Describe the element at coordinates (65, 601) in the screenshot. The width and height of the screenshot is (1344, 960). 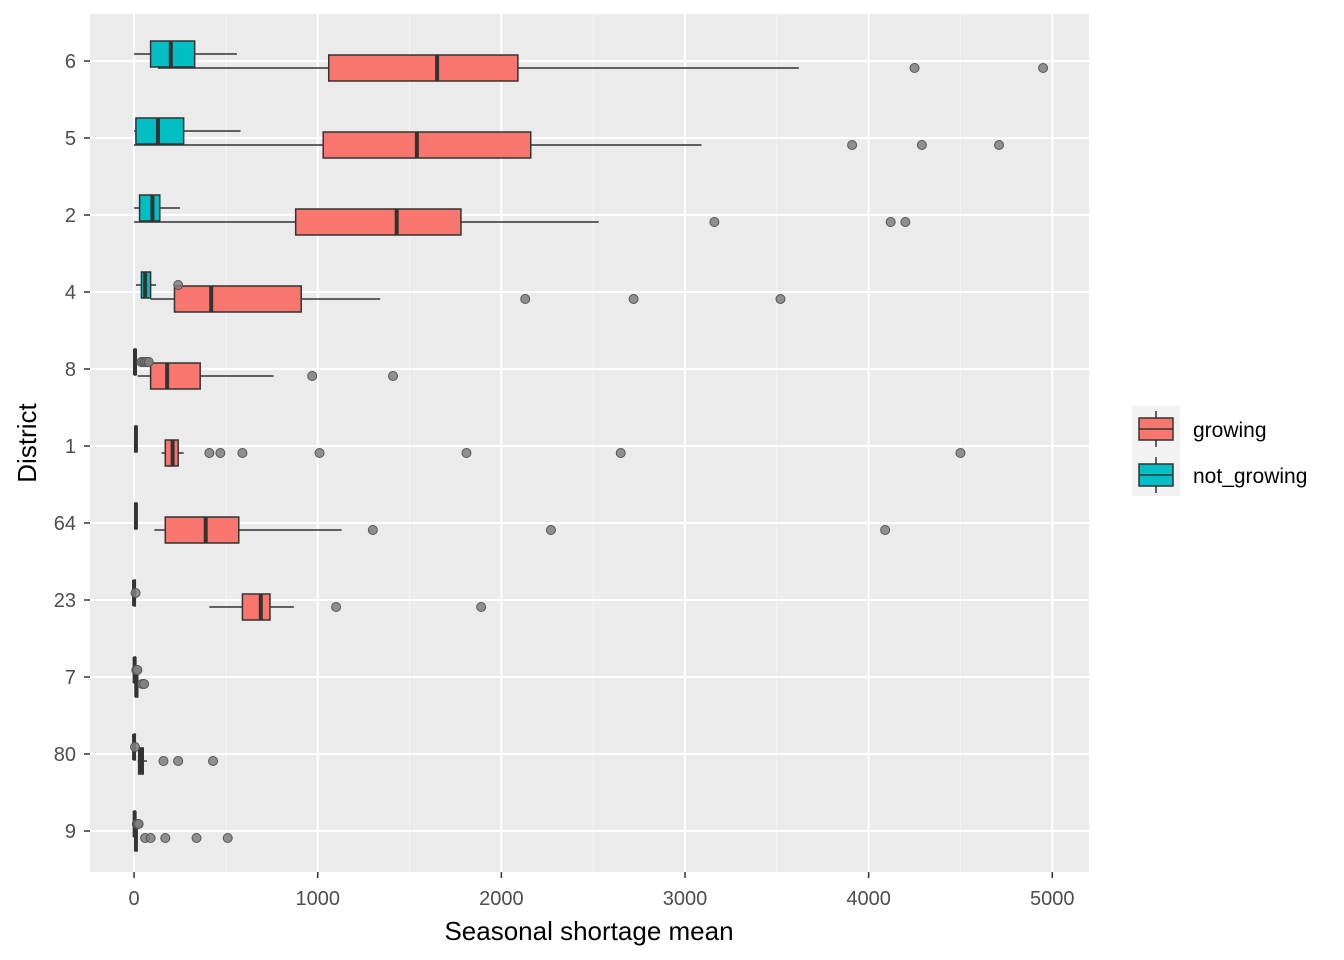
I see `y-tick-label: 23` at that location.